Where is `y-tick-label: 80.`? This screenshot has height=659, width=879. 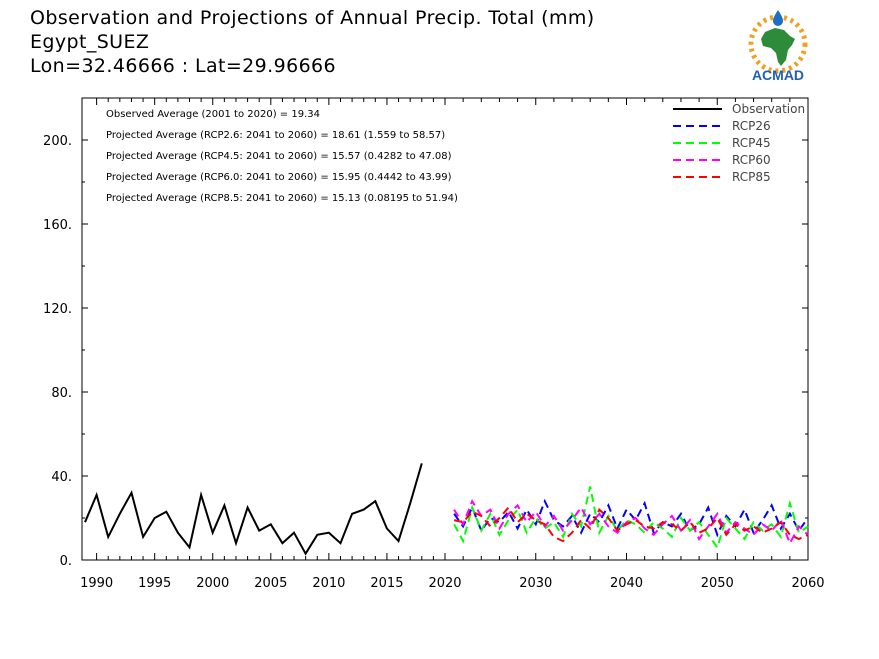
y-tick-label: 80. is located at coordinates (61, 393).